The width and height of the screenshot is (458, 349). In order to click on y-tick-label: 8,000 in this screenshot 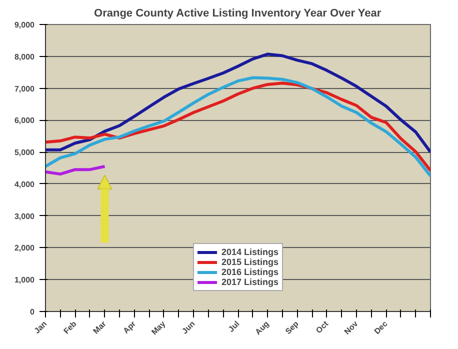, I will do `click(25, 57)`.